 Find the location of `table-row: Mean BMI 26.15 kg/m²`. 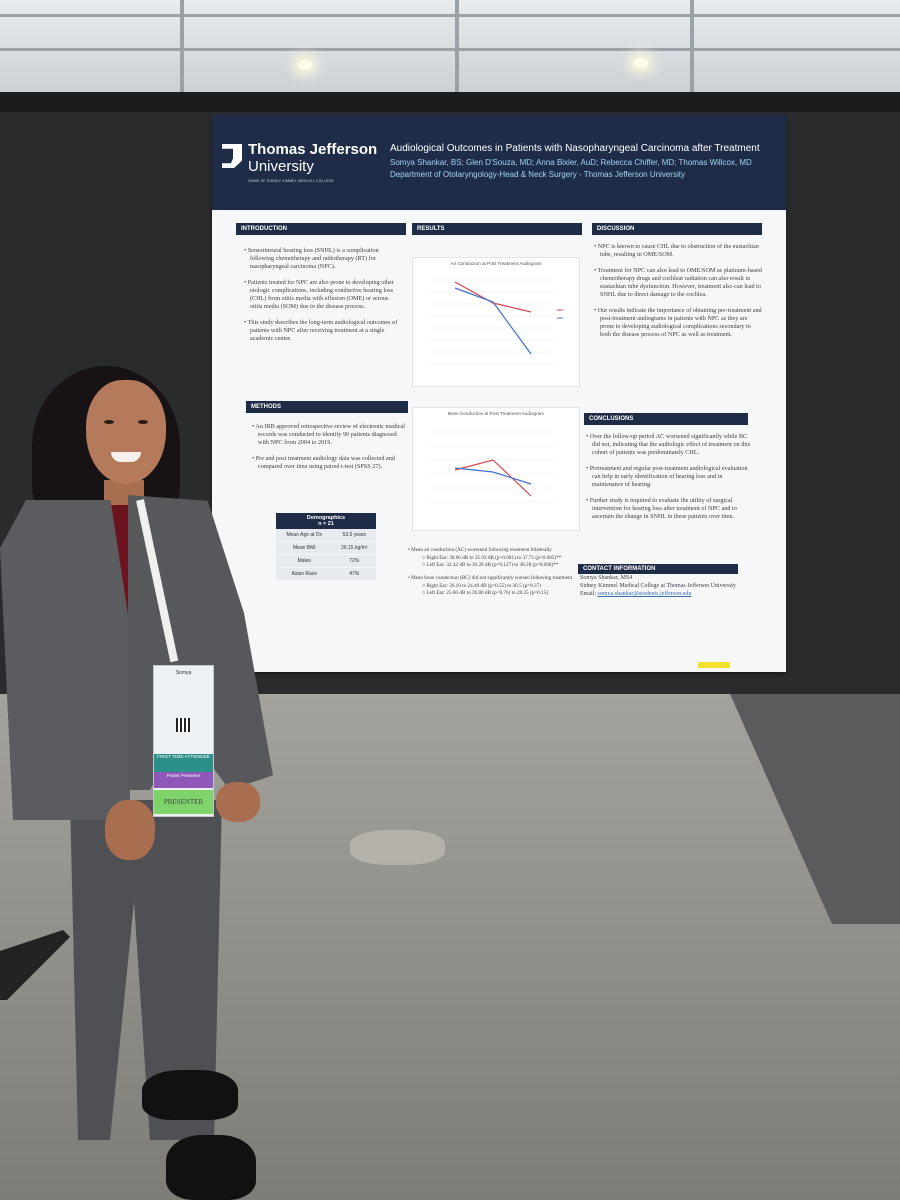

table-row: Mean BMI 26.15 kg/m² is located at coordinates (326, 548).